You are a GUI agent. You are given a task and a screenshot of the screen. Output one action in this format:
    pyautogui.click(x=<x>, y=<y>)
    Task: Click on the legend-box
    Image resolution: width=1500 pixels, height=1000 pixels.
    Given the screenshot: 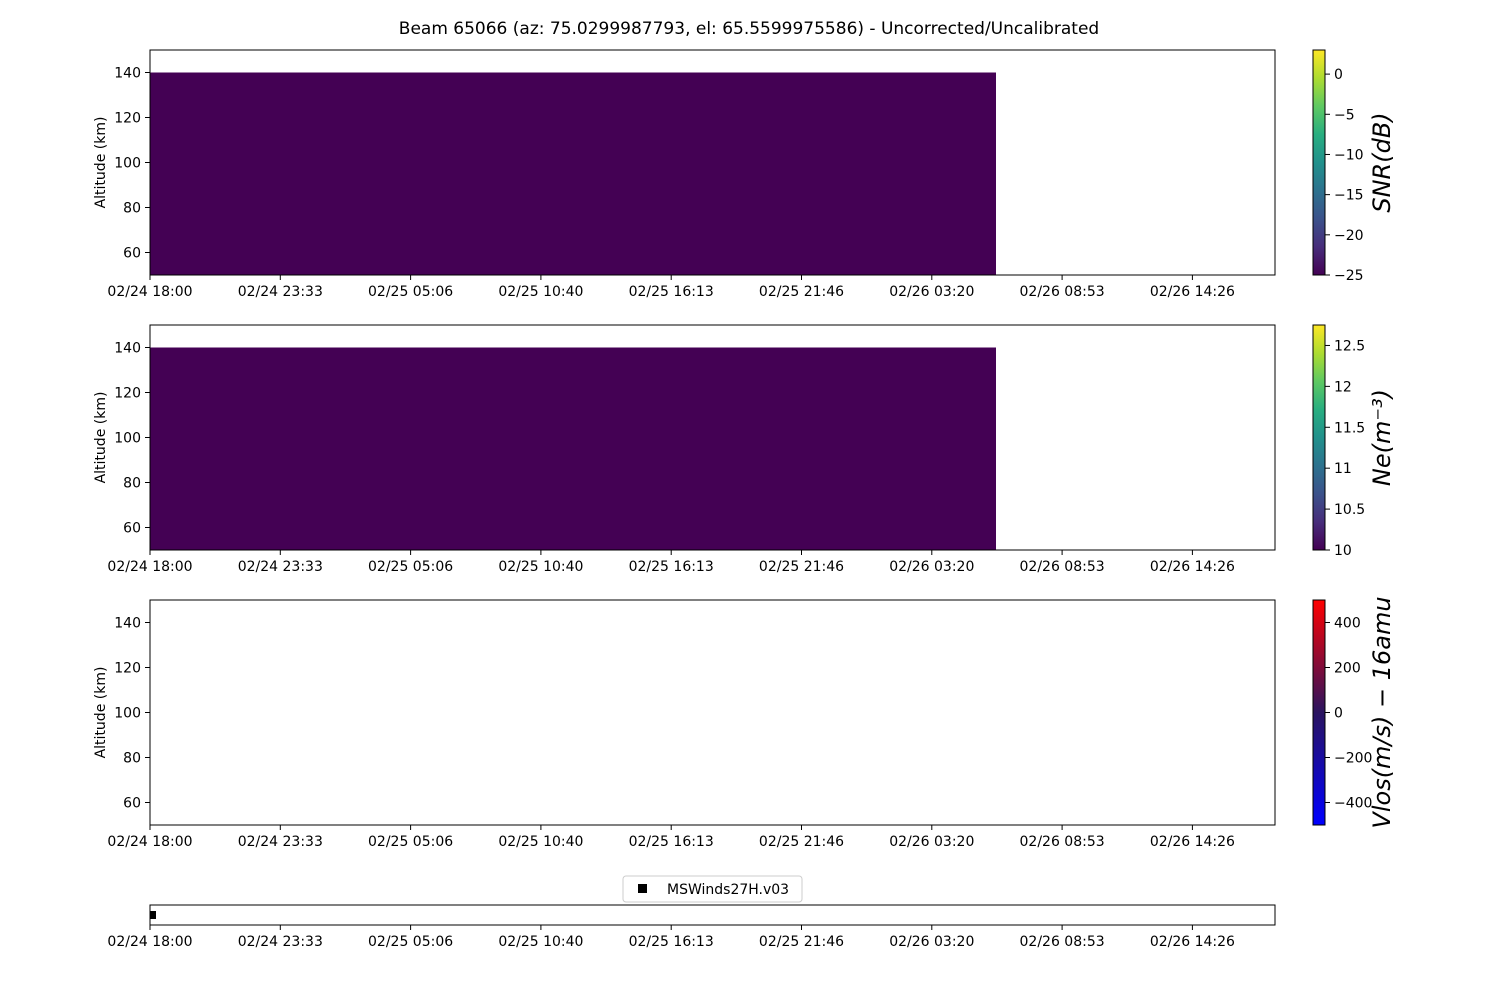 What is the action you would take?
    pyautogui.click(x=712, y=889)
    